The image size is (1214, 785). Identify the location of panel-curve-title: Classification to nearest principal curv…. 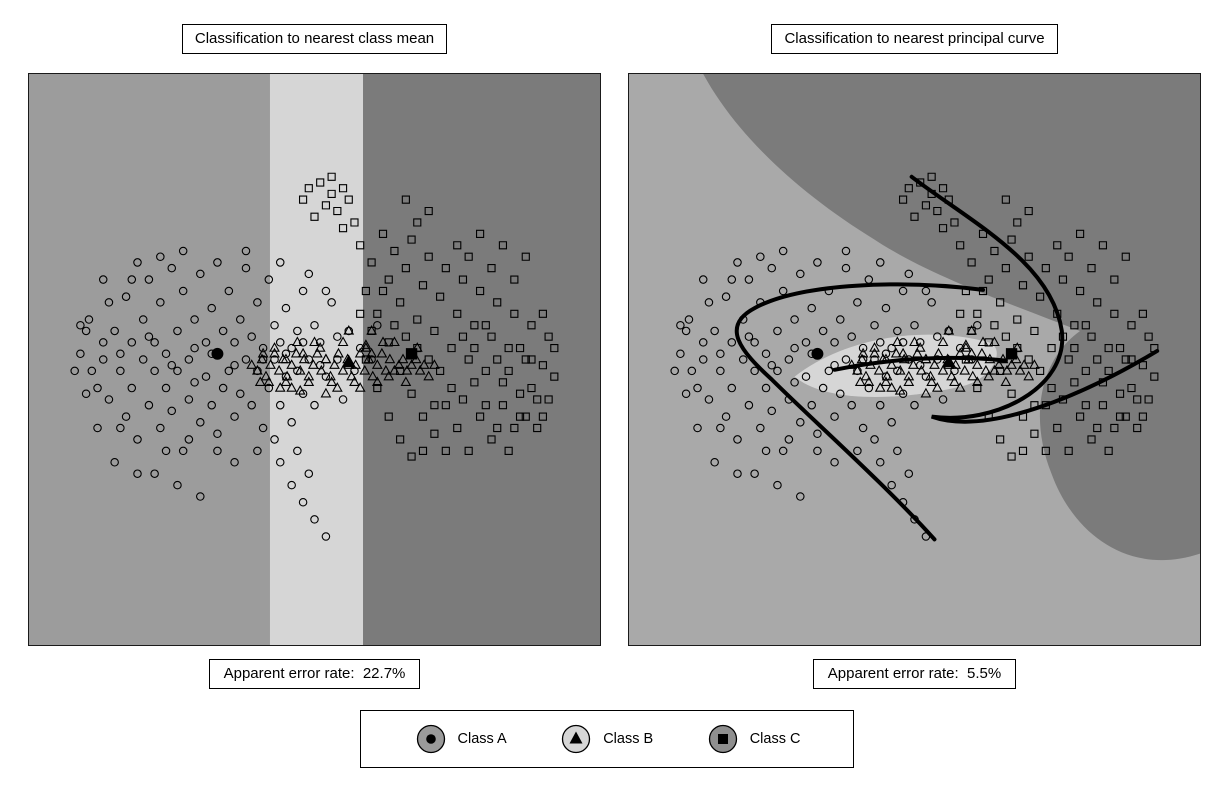
(914, 39).